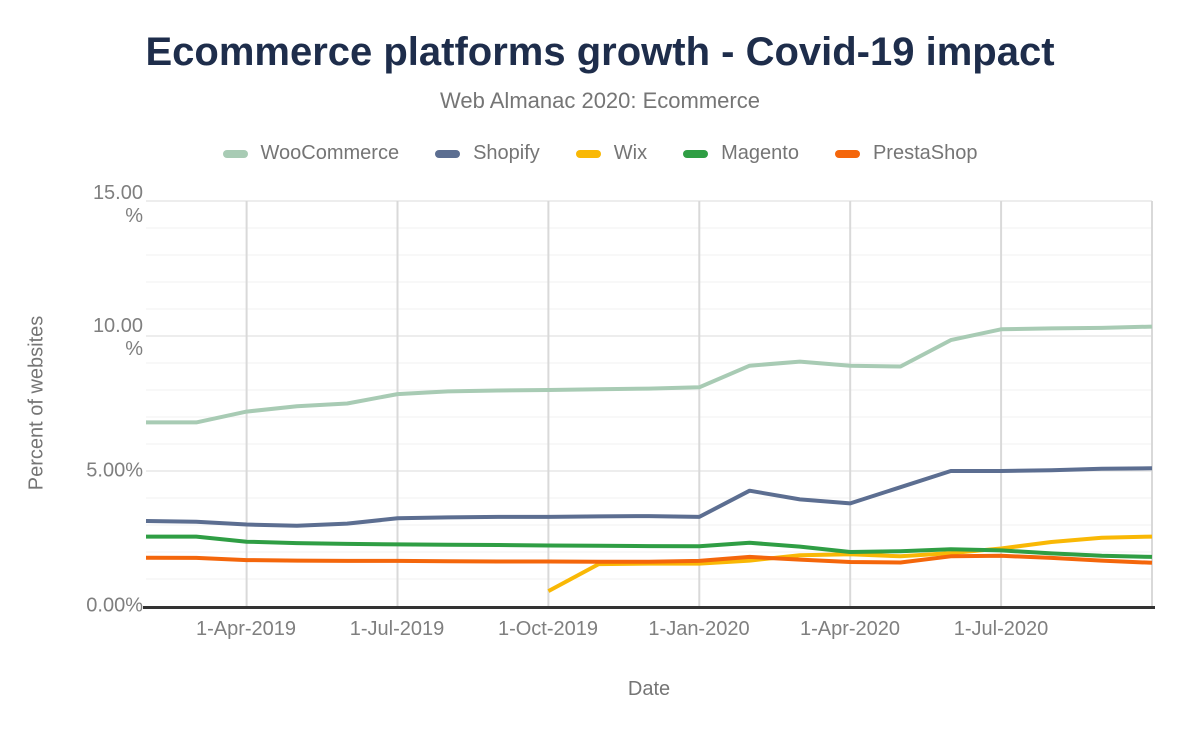 The image size is (1200, 742). I want to click on legend-label-shopify: Shopify, so click(506, 153).